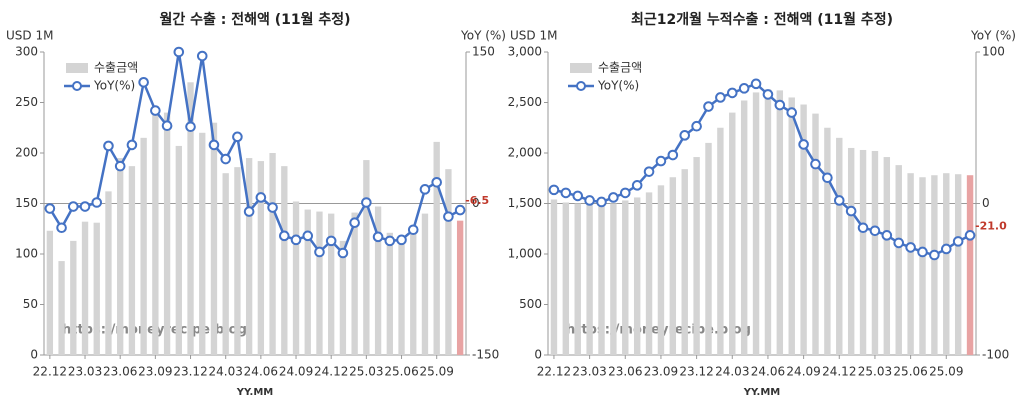  Describe the element at coordinates (625, 372) in the screenshot. I see `x-tick-label: 23.06` at that location.